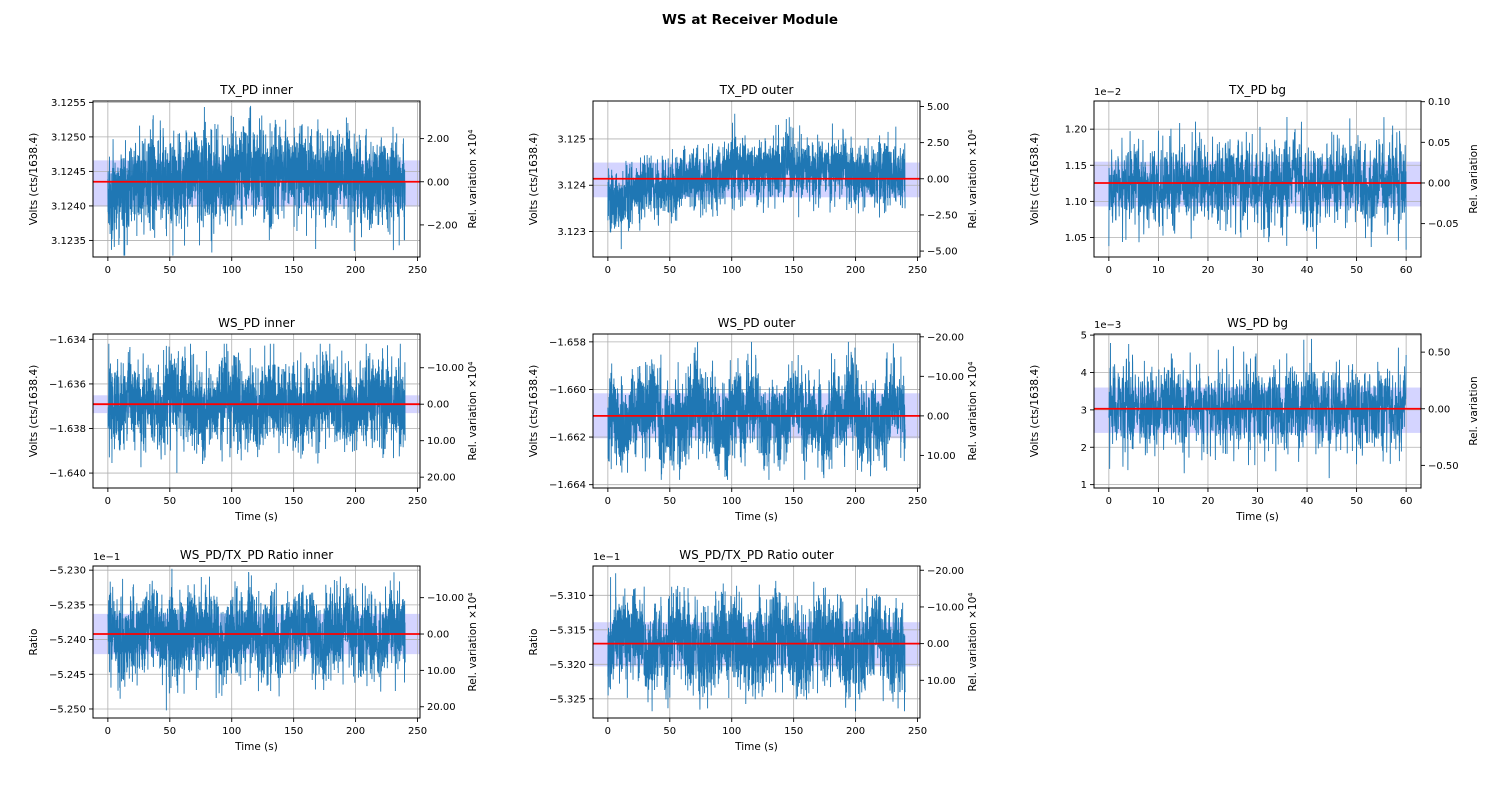  Describe the element at coordinates (34, 642) in the screenshot. I see `y-axis-label: Ratio` at that location.